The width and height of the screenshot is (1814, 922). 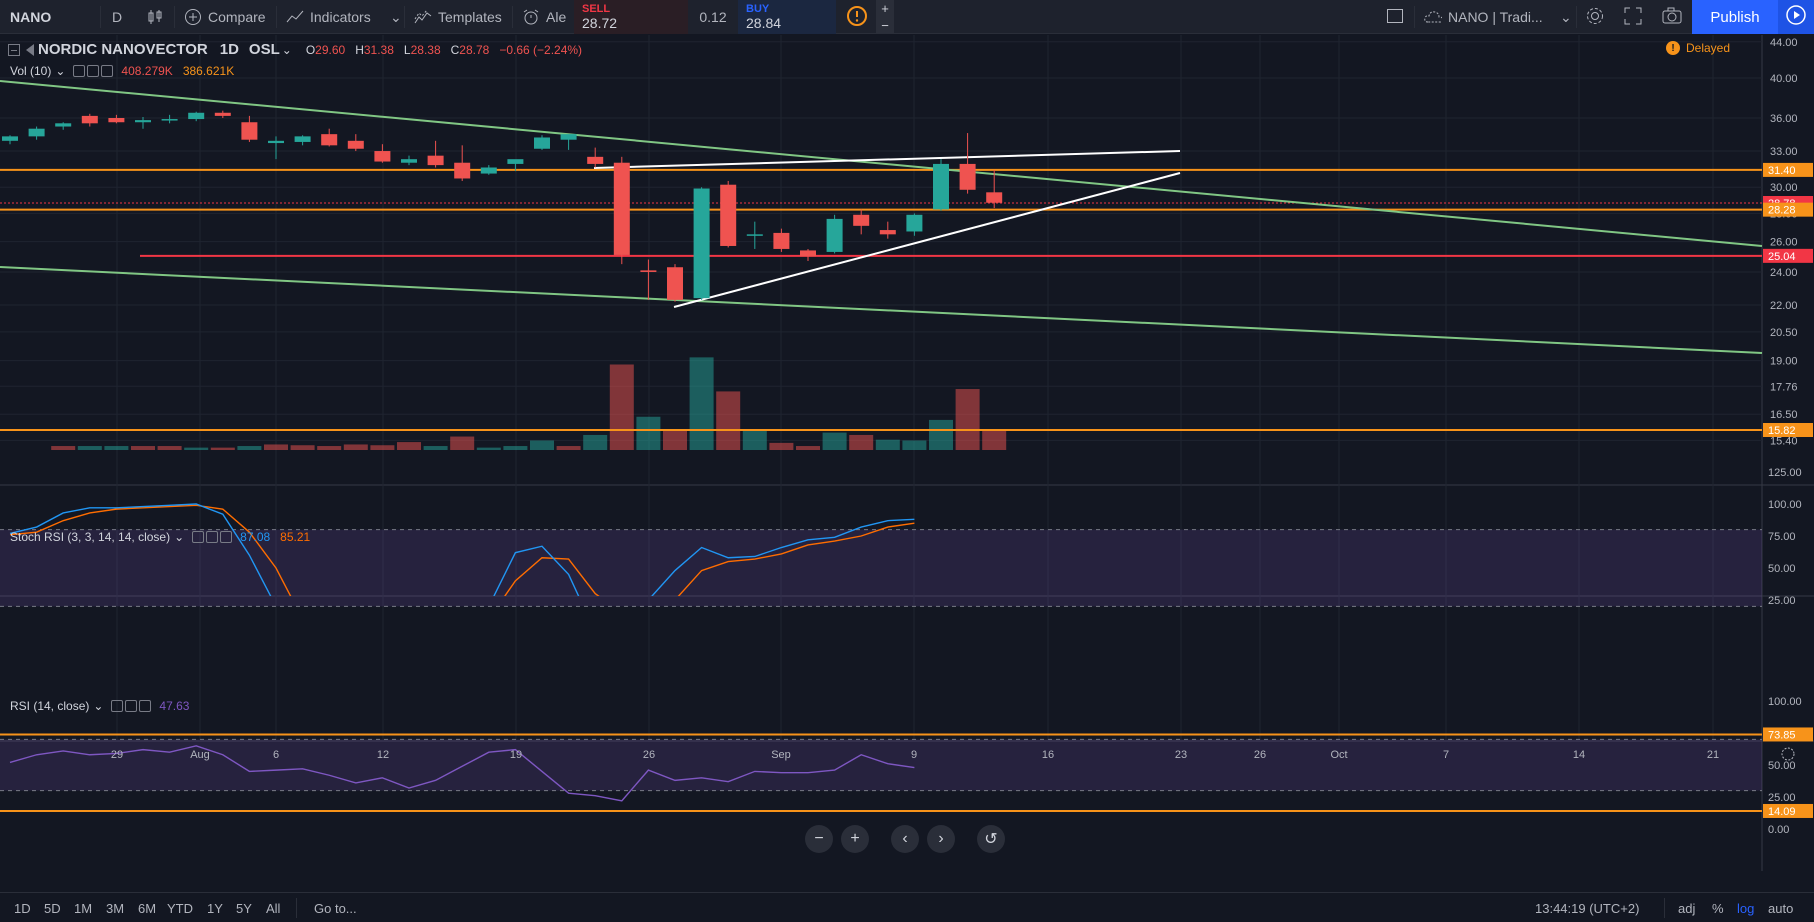 I want to click on auto-toggle: auto, so click(x=1781, y=908).